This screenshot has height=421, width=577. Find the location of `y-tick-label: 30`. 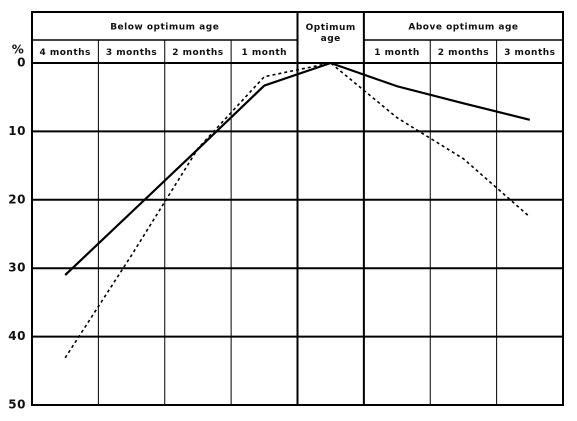

y-tick-label: 30 is located at coordinates (17, 268).